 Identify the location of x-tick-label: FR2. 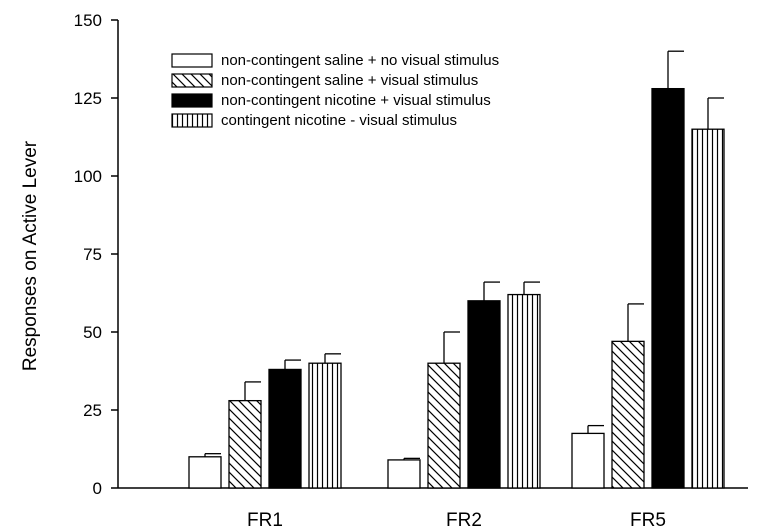
(464, 520).